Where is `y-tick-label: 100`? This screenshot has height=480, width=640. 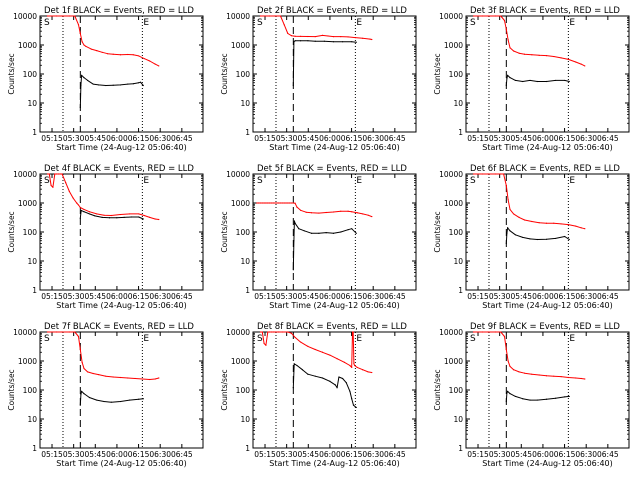 y-tick-label: 100 is located at coordinates (456, 74).